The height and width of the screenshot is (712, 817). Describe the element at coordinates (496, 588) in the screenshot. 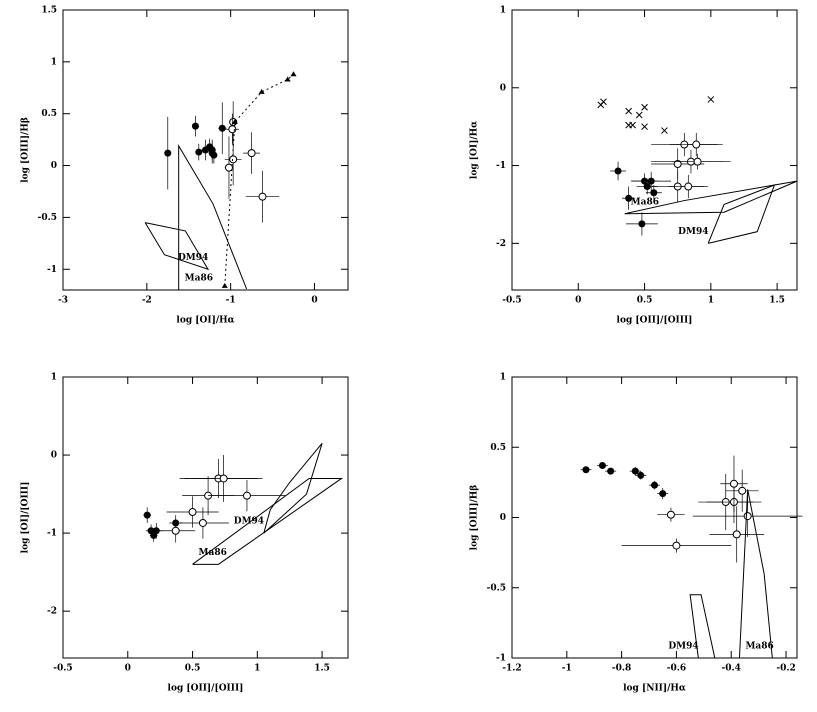

I see `y-tick-label: -0.5` at that location.